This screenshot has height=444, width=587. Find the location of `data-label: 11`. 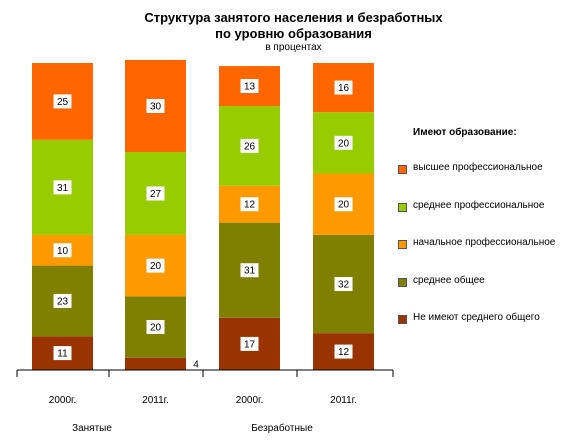

data-label: 11 is located at coordinates (62, 354).